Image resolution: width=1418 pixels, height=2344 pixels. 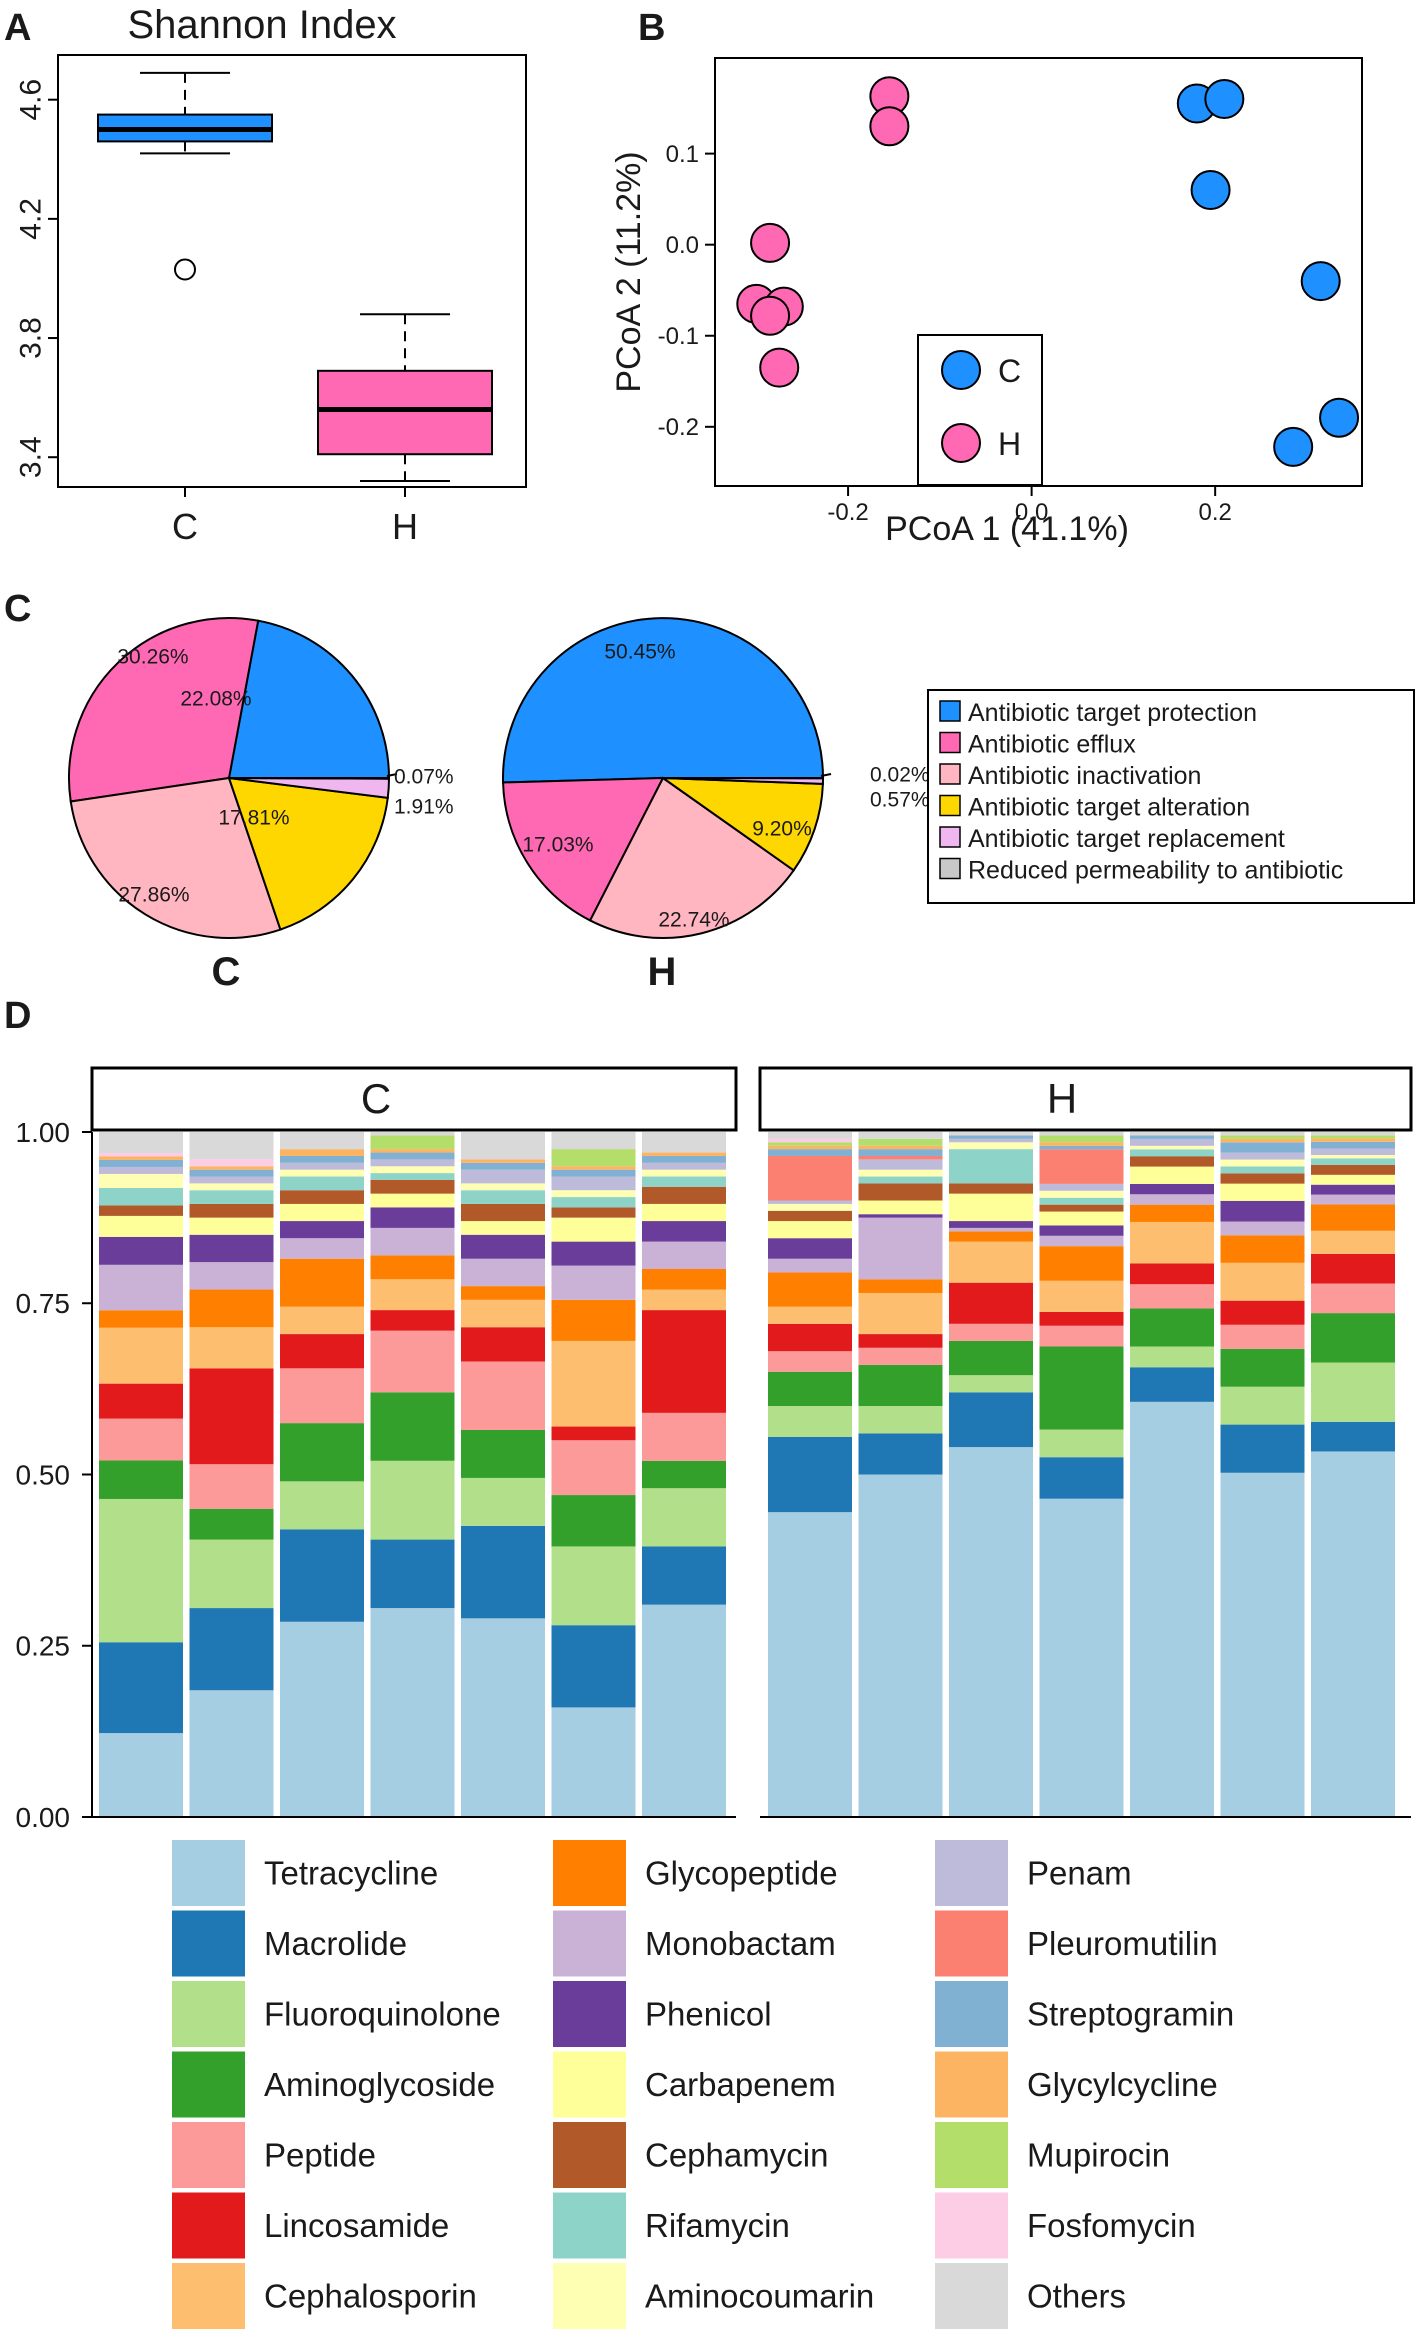 What do you see at coordinates (741, 824) in the screenshot?
I see `pie-h-slice` at bounding box center [741, 824].